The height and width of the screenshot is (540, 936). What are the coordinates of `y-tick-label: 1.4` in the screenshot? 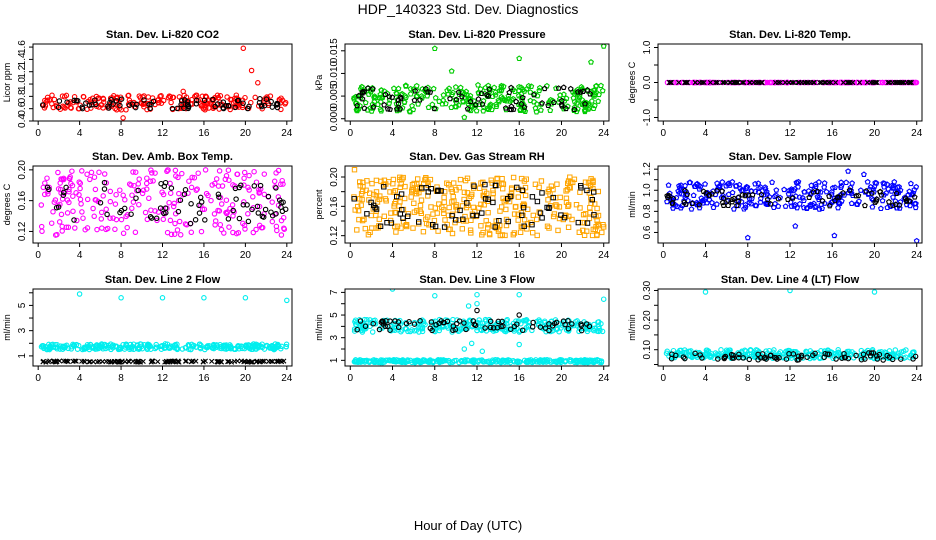 It's located at (22, 59).